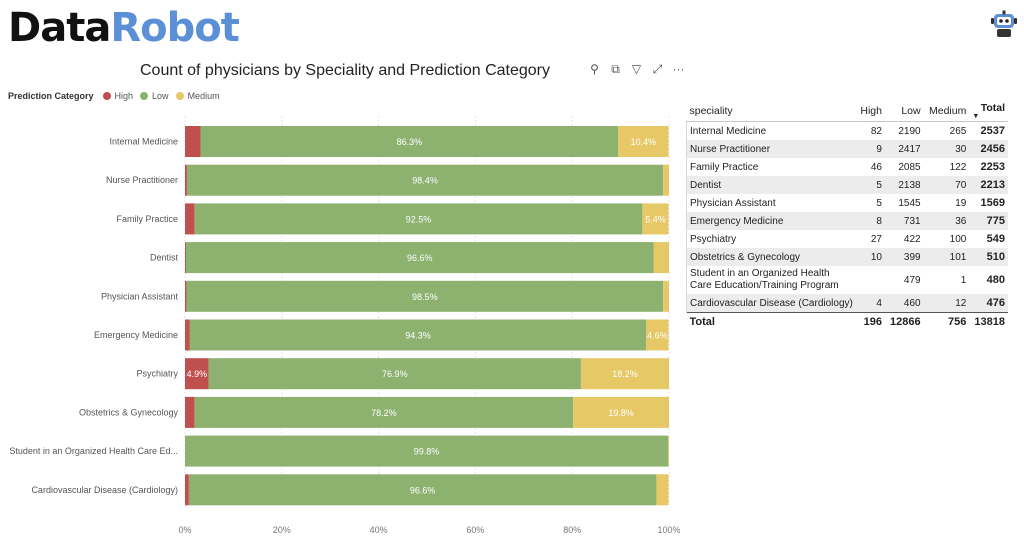 Image resolution: width=1024 pixels, height=552 pixels. I want to click on cell-speciality: Psychiatry, so click(770, 239).